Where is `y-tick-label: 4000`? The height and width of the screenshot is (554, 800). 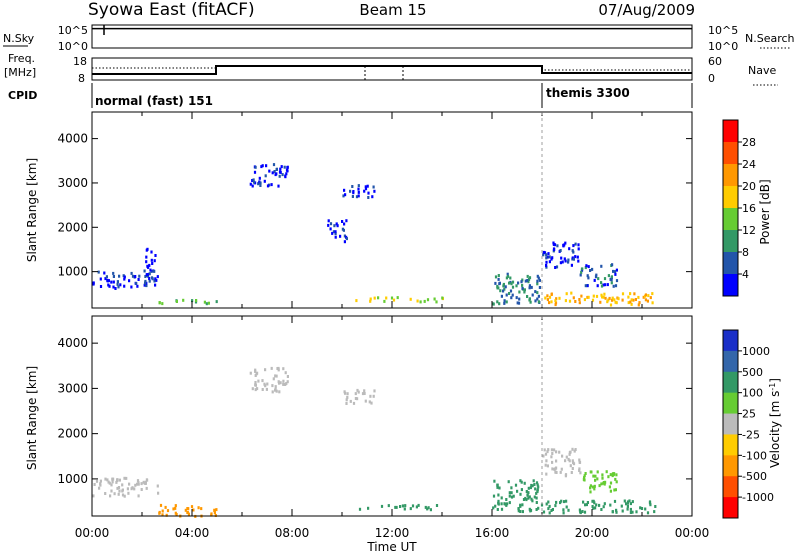 y-tick-label: 4000 is located at coordinates (72, 343).